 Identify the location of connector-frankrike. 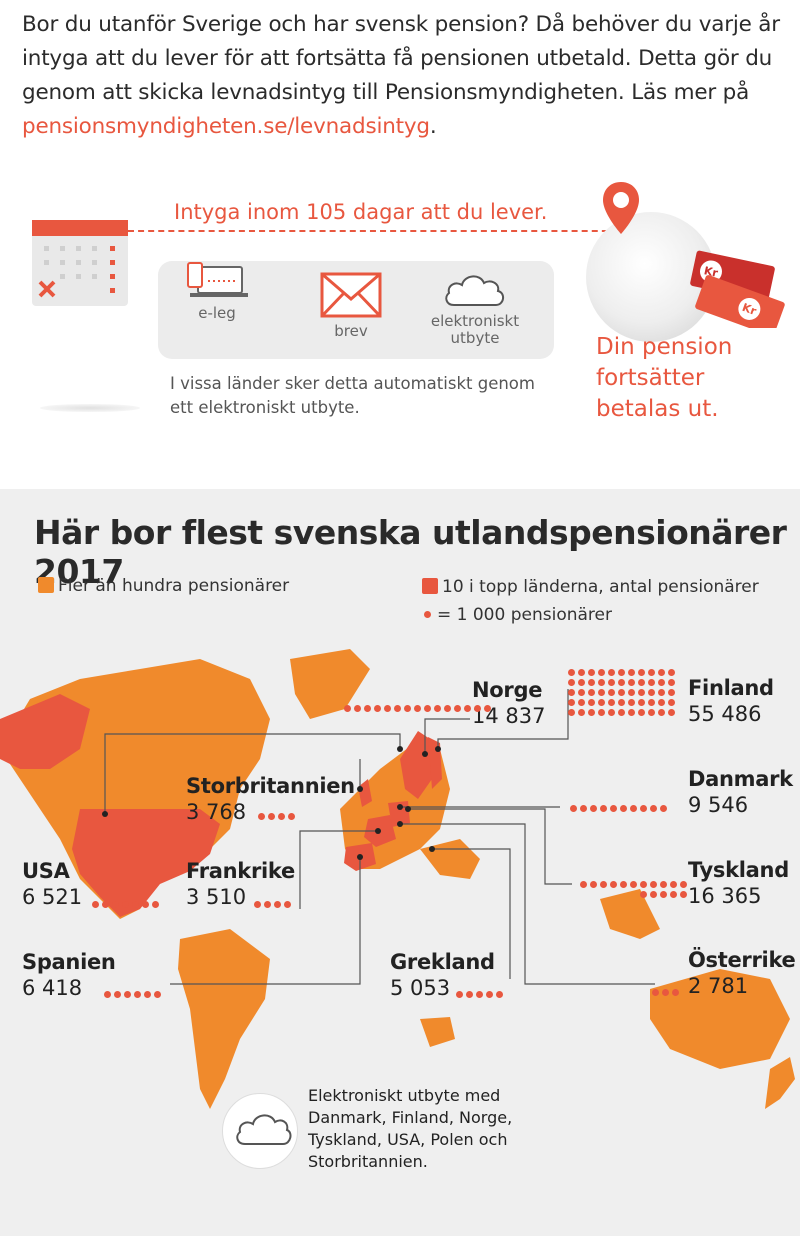
(338, 869).